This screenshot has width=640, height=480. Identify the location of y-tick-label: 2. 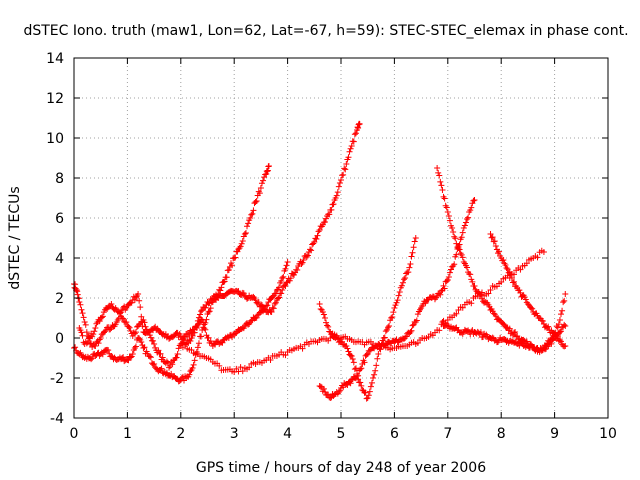
(59, 299).